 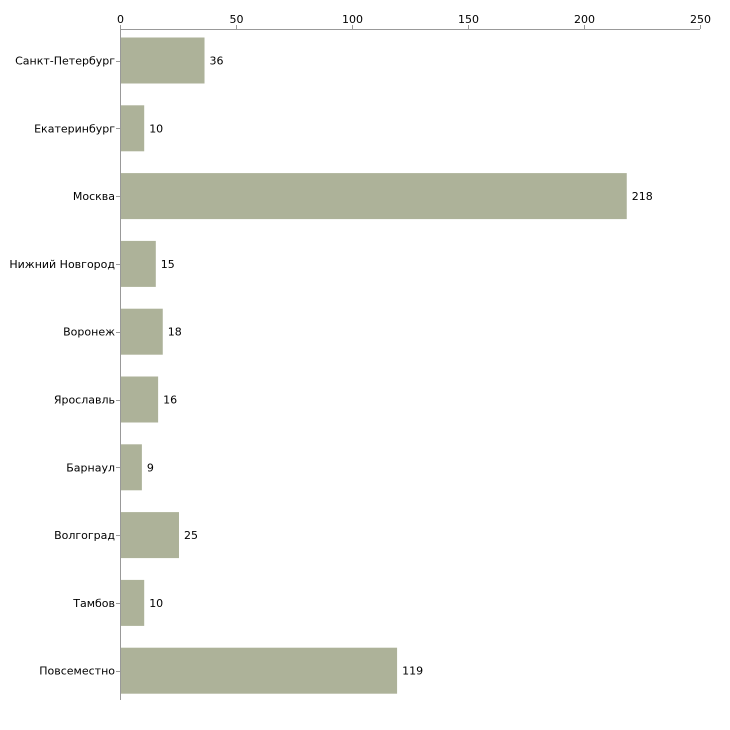 What do you see at coordinates (77, 671) in the screenshot?
I see `category-label: Повсеместно` at bounding box center [77, 671].